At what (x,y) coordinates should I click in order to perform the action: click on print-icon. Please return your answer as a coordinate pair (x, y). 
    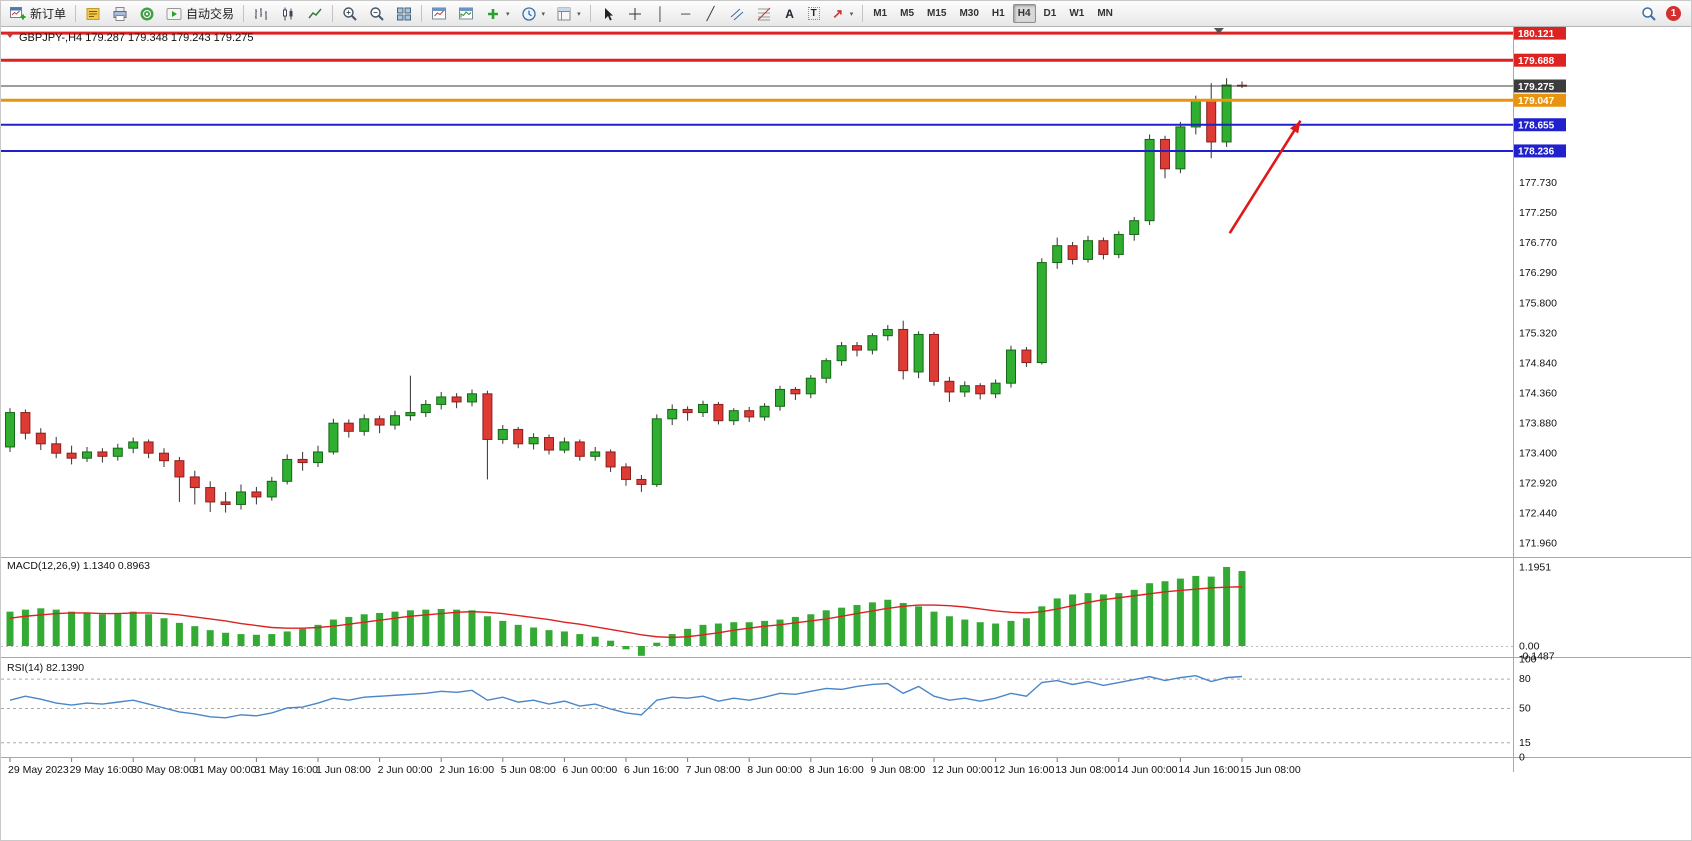
    Looking at the image, I should click on (120, 13).